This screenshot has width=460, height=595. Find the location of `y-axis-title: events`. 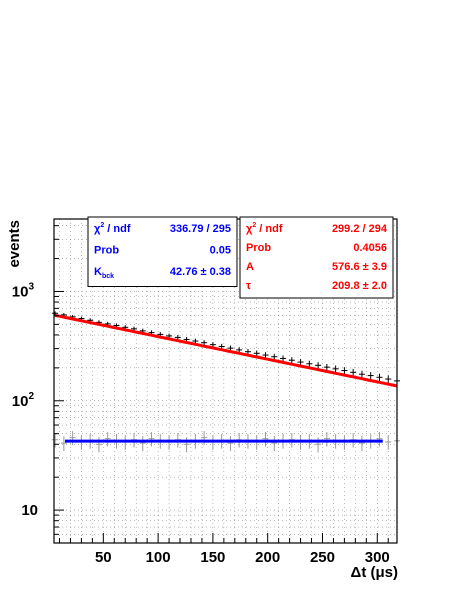

y-axis-title: events is located at coordinates (14, 244).